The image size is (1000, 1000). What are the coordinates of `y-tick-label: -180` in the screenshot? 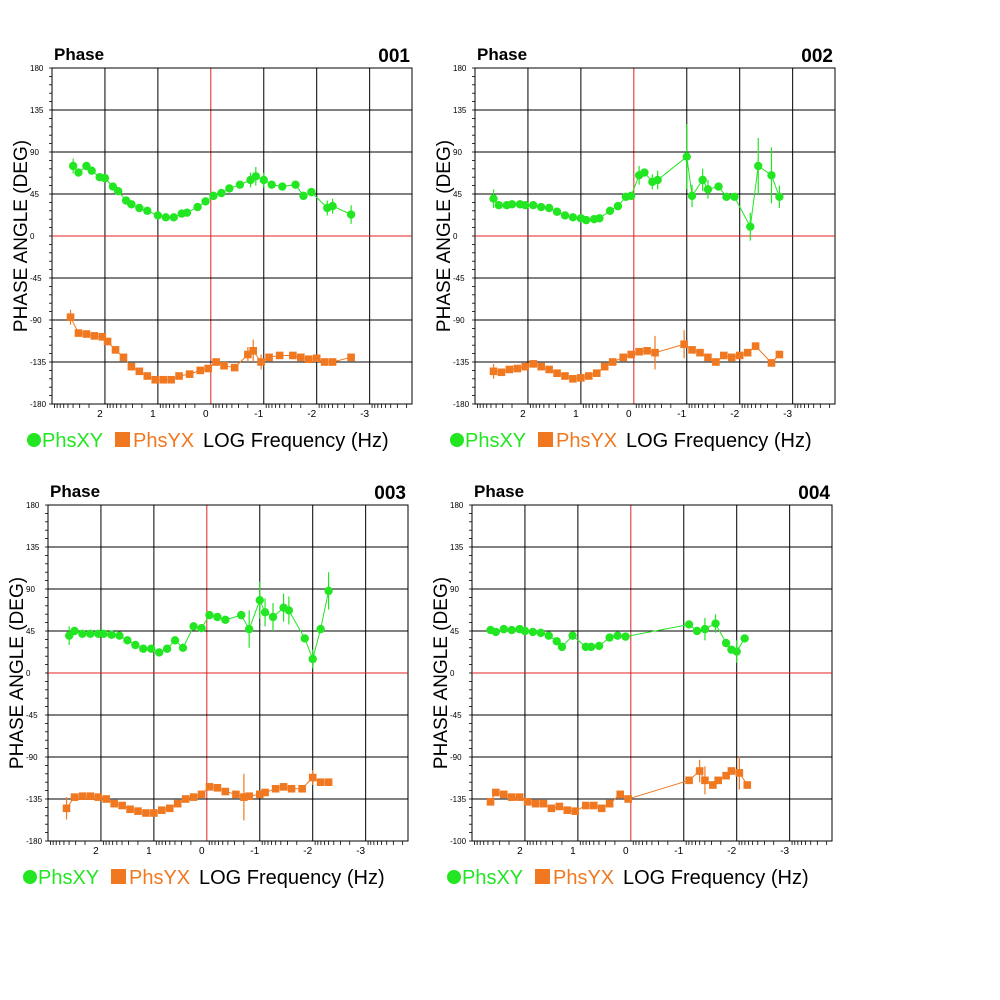 It's located at (38, 404).